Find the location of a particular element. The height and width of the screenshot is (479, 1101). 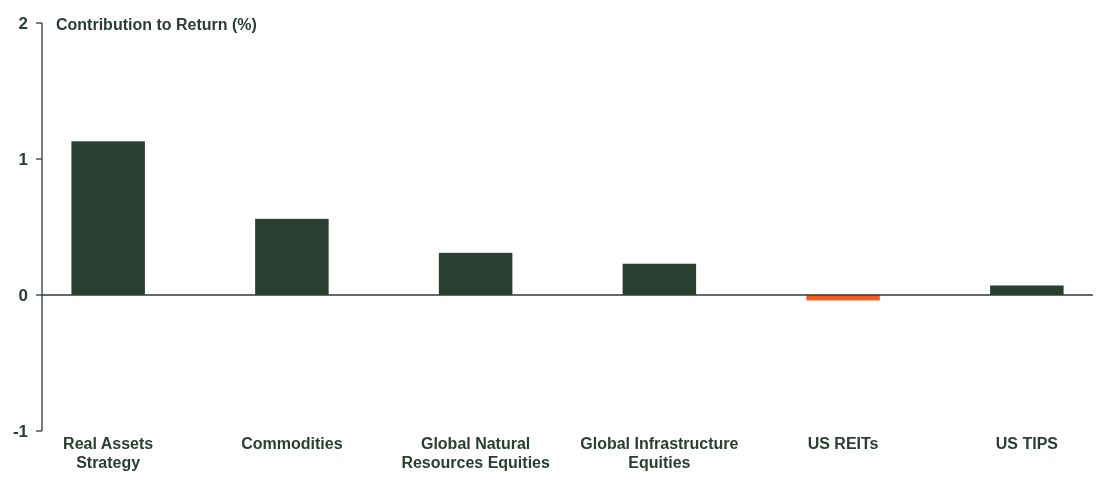

x-tick-label: Real Assets Strategy is located at coordinates (108, 453).